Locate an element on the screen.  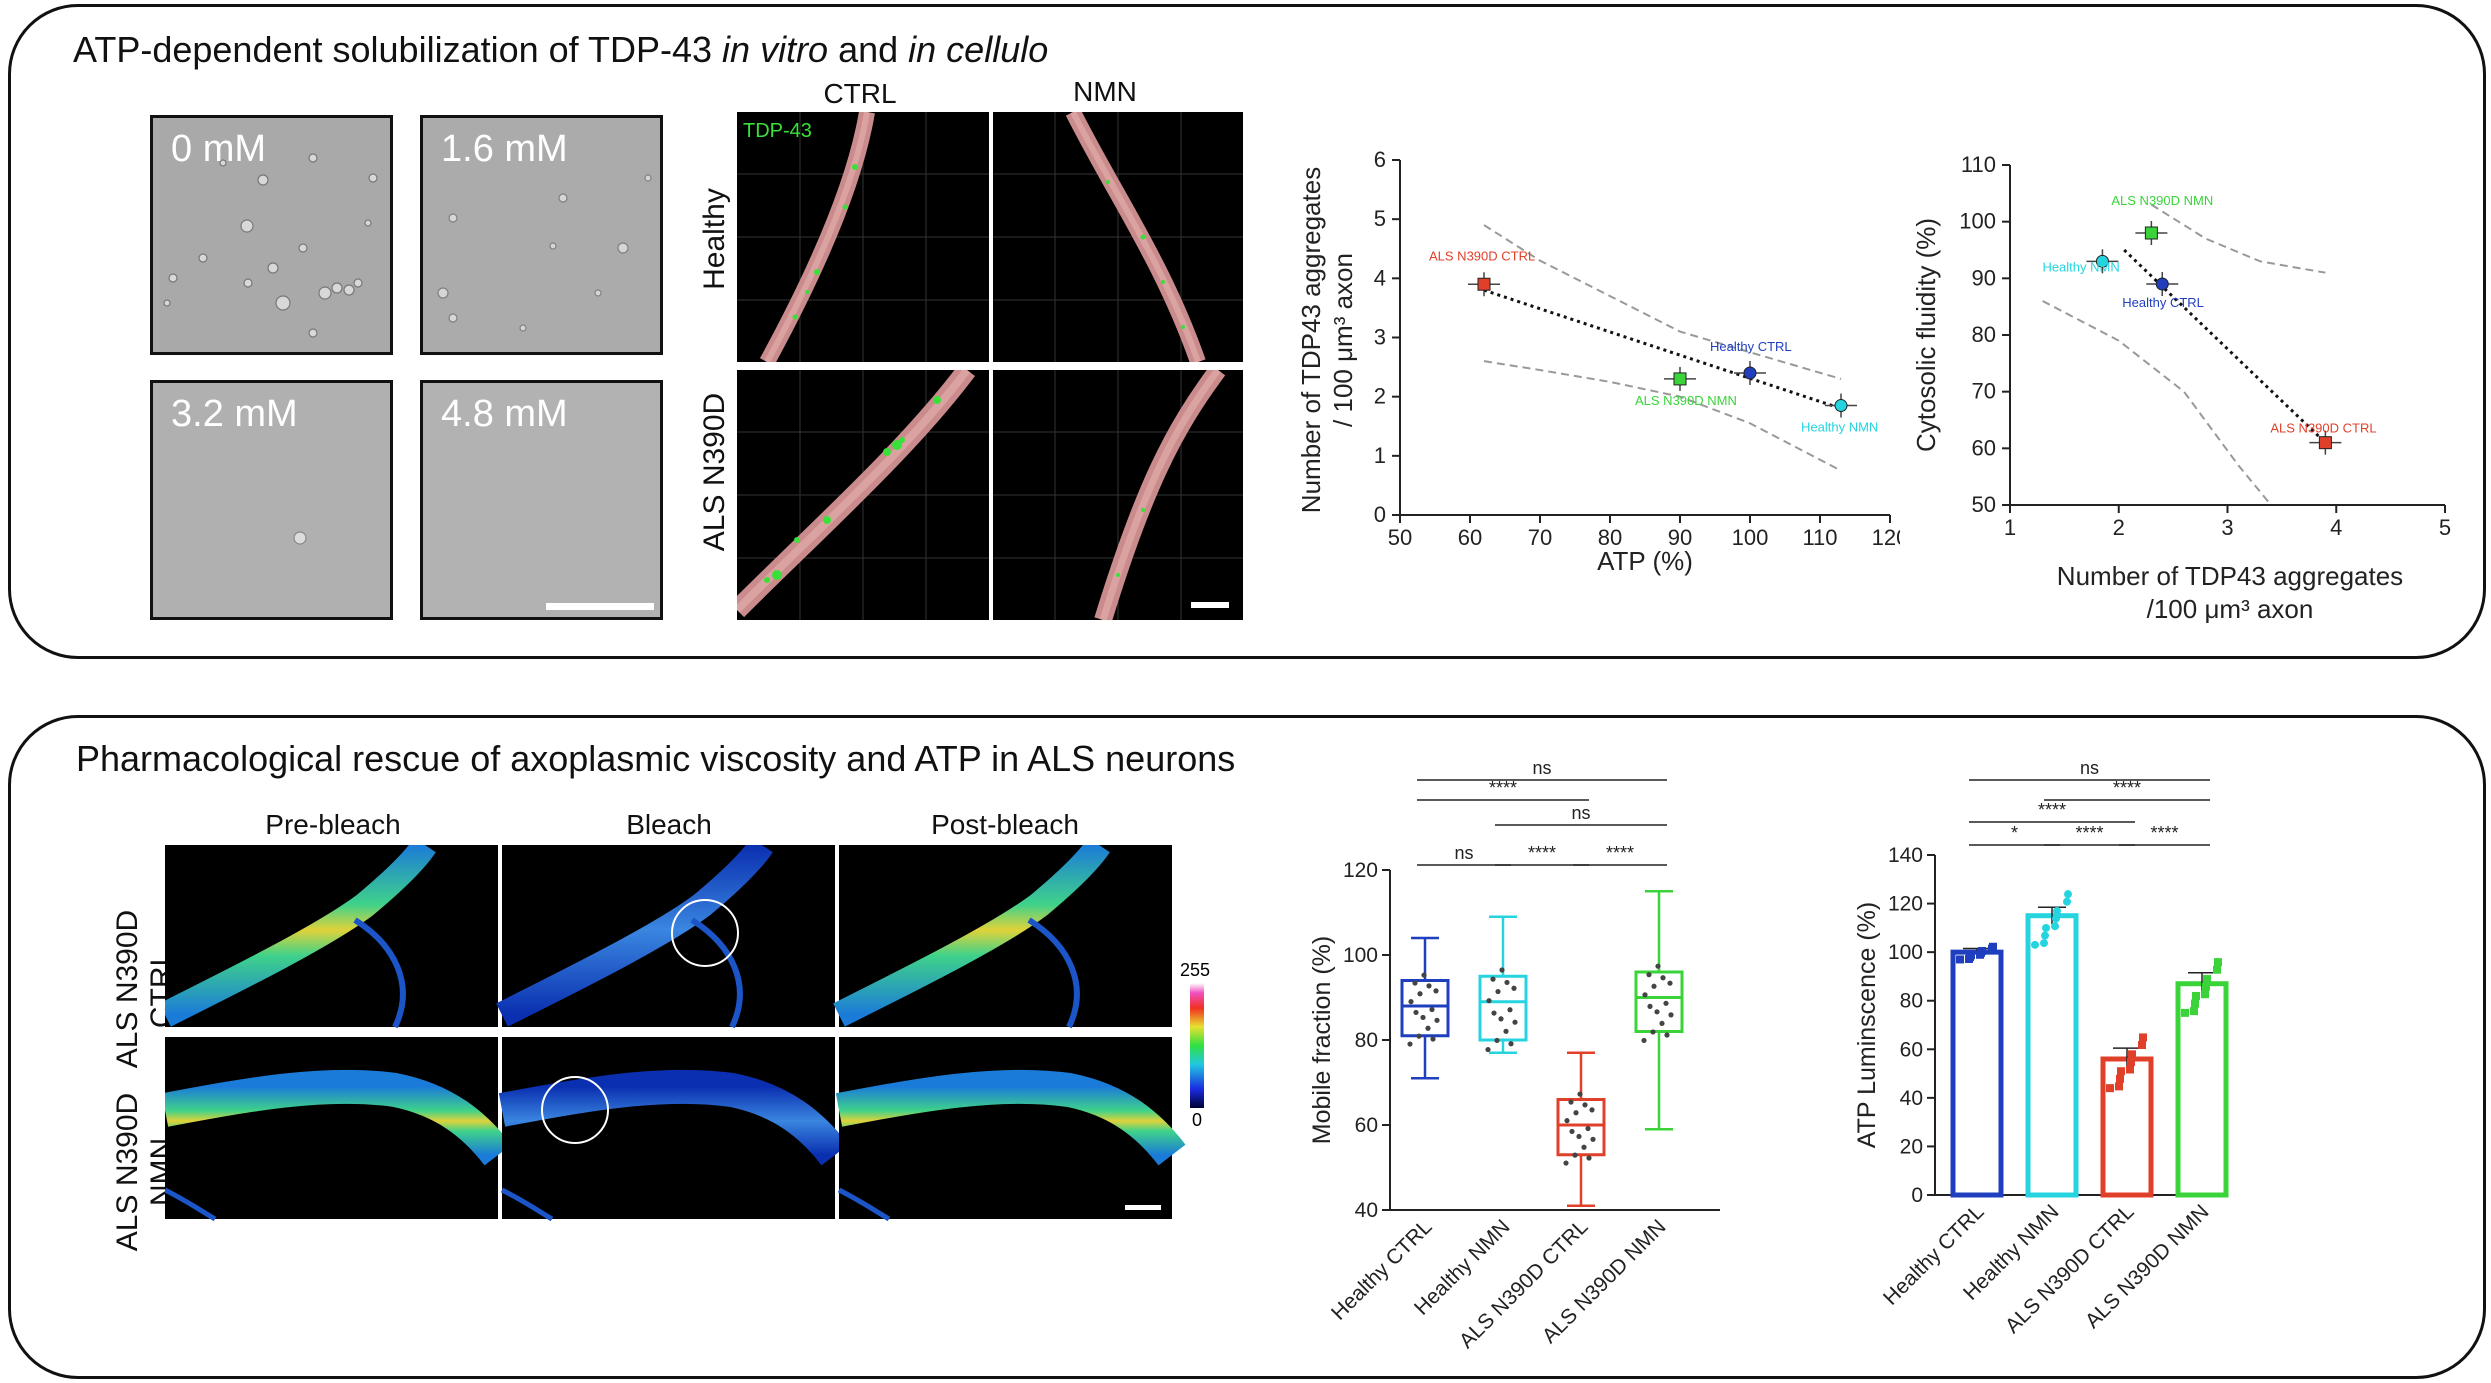
x-tick-label: 2 is located at coordinates (2119, 527).